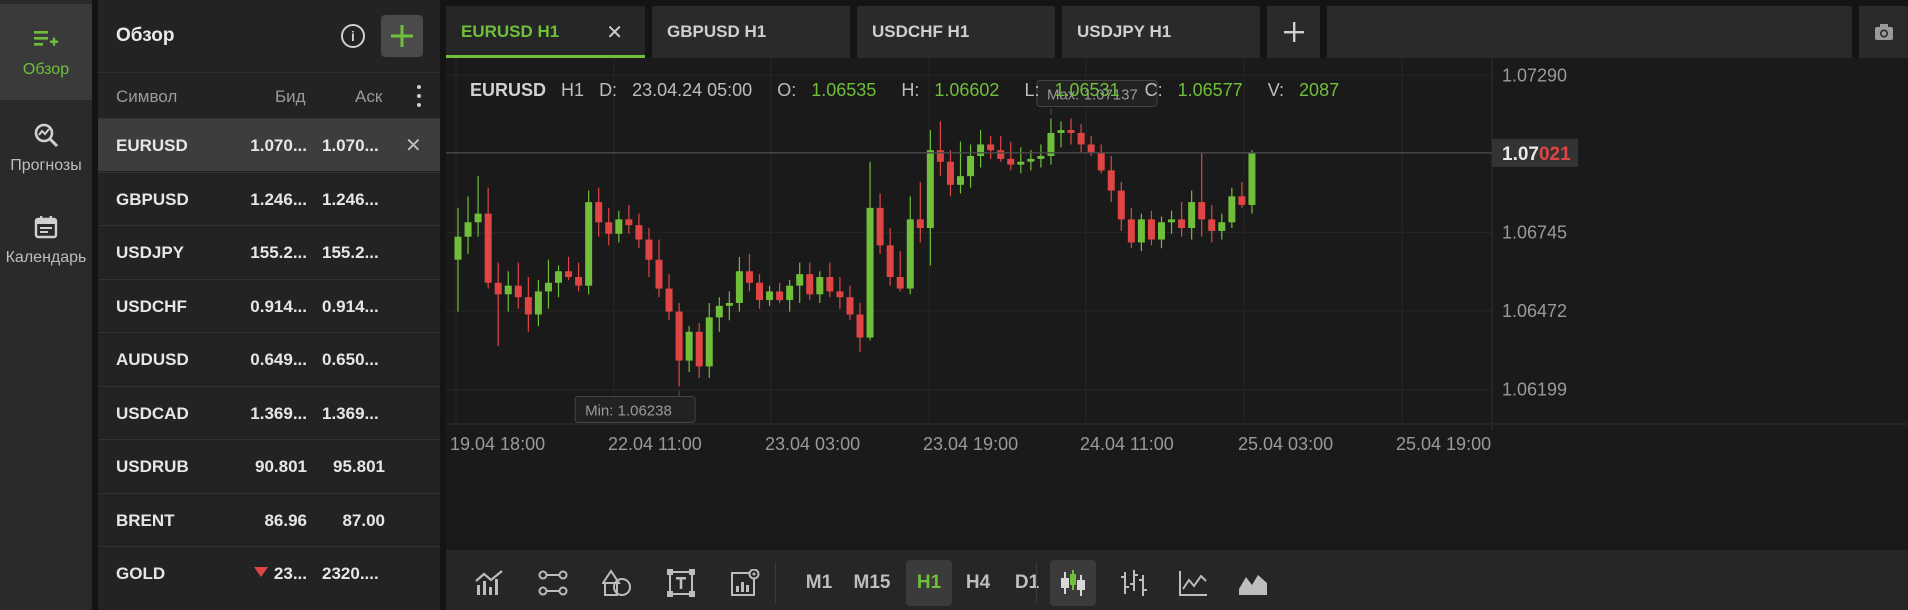 Image resolution: width=1908 pixels, height=610 pixels. I want to click on timeframe-d1-button: D1, so click(1027, 582).